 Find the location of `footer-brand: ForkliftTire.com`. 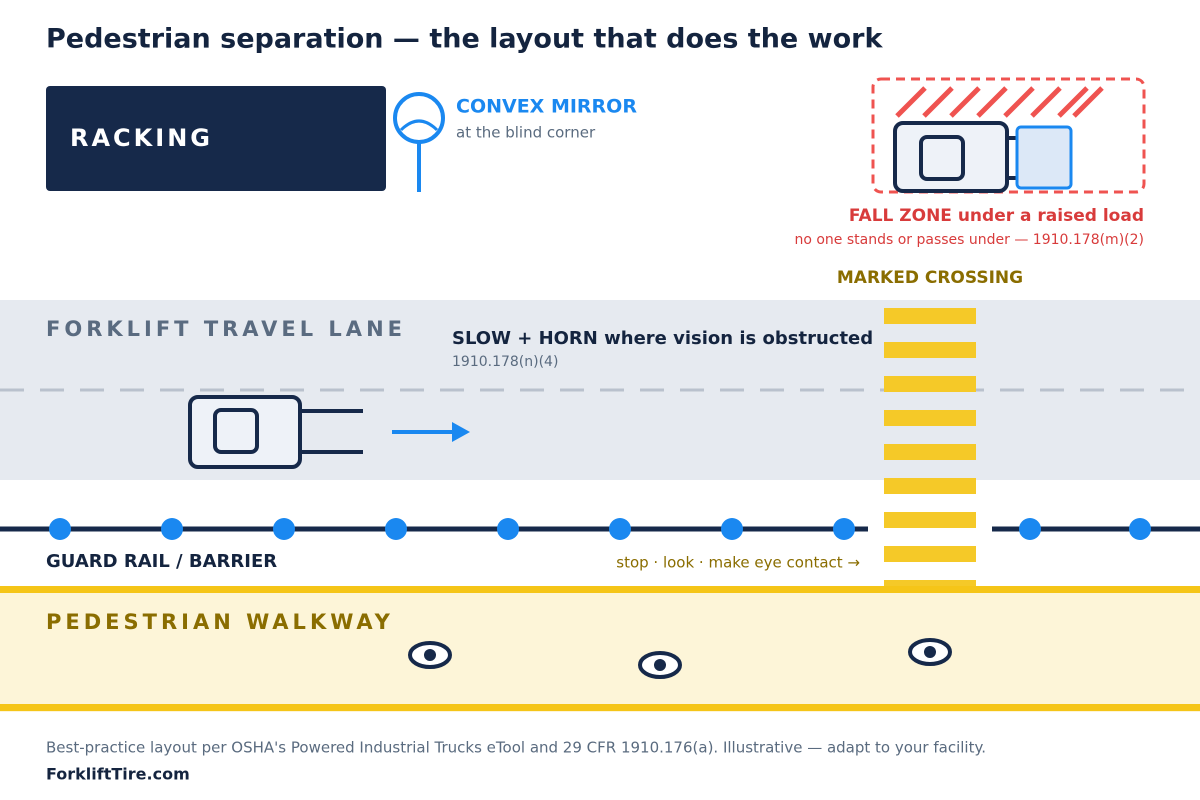

footer-brand: ForkliftTire.com is located at coordinates (118, 774).